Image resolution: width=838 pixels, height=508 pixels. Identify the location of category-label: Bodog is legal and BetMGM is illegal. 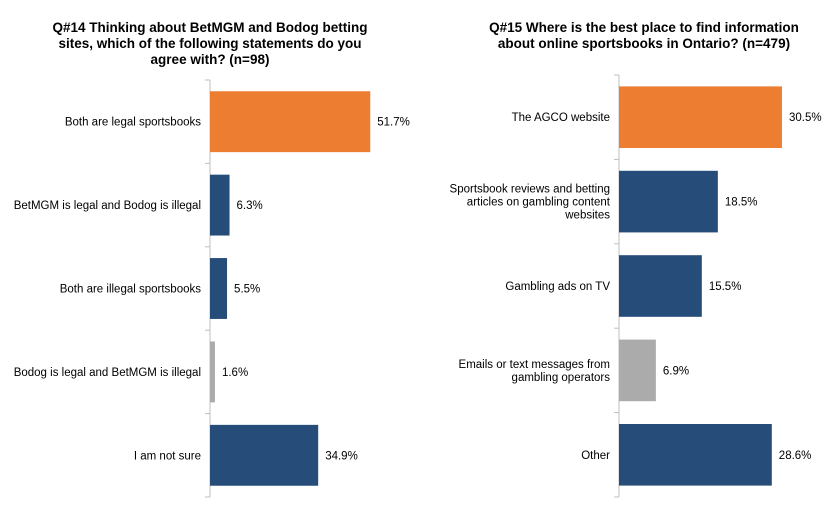
(107, 373).